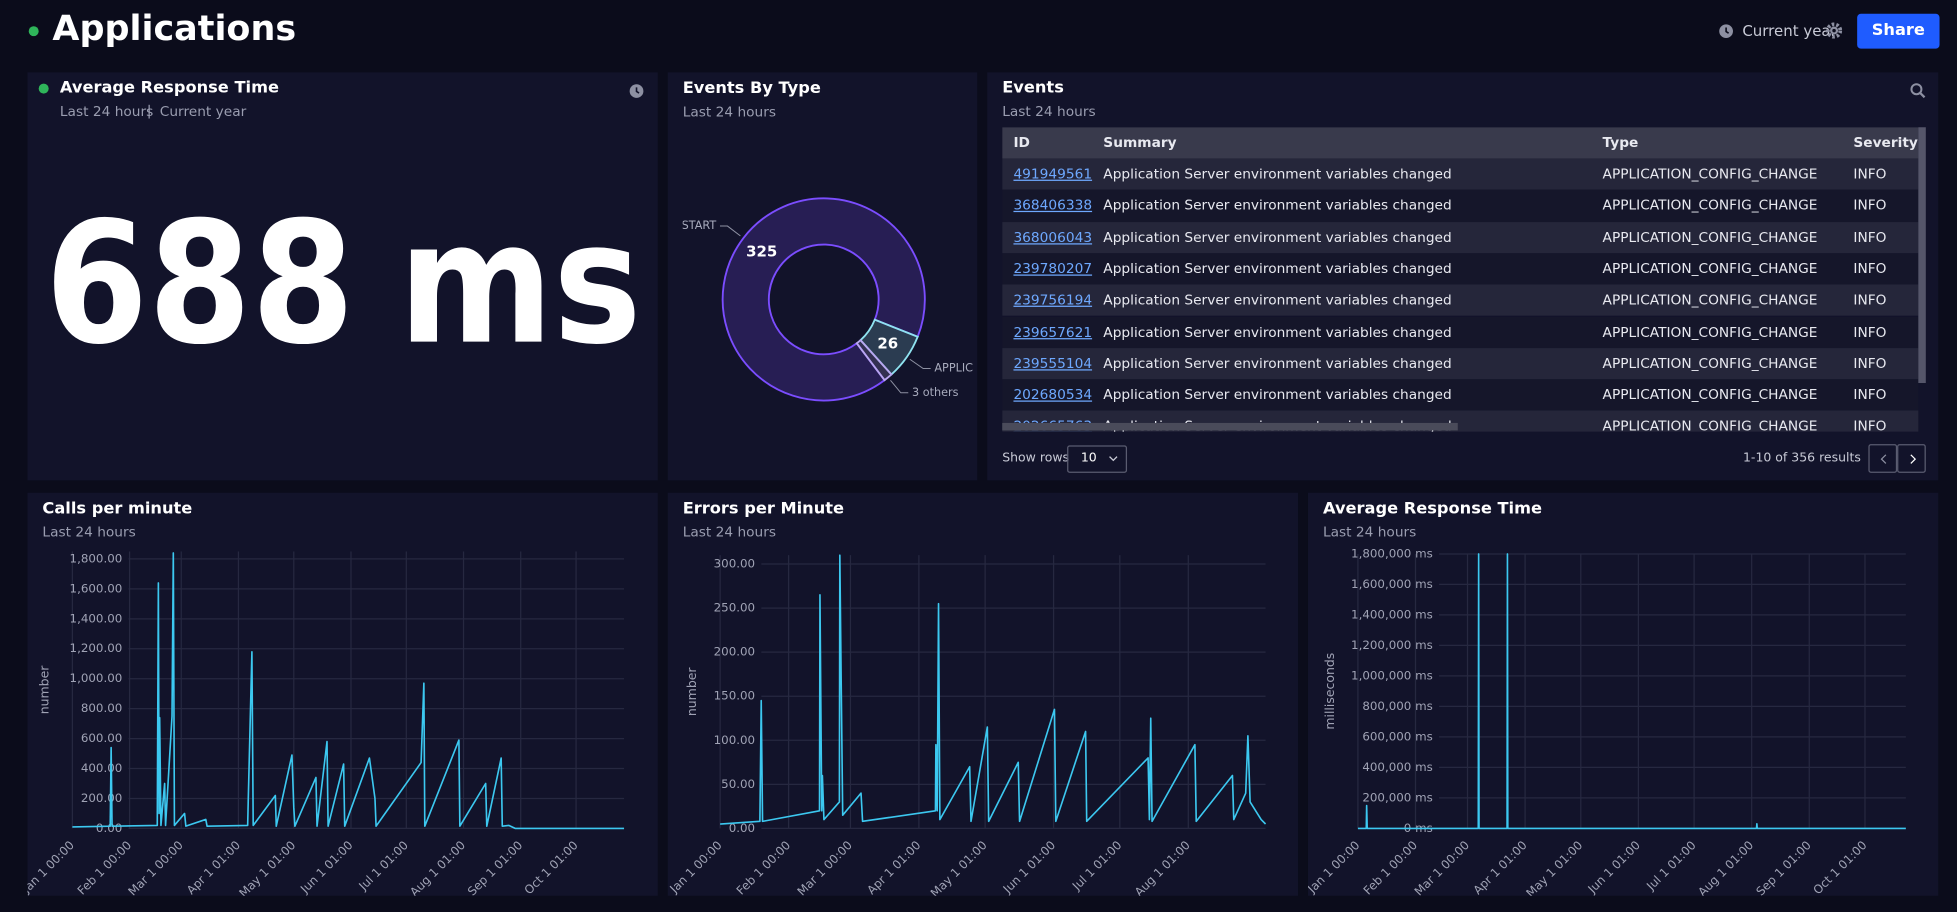  I want to click on column-header: Summary, so click(1140, 142).